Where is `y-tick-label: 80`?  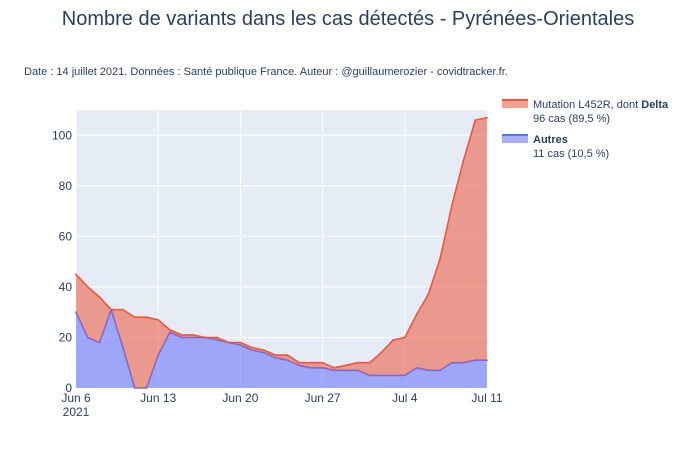 y-tick-label: 80 is located at coordinates (66, 186).